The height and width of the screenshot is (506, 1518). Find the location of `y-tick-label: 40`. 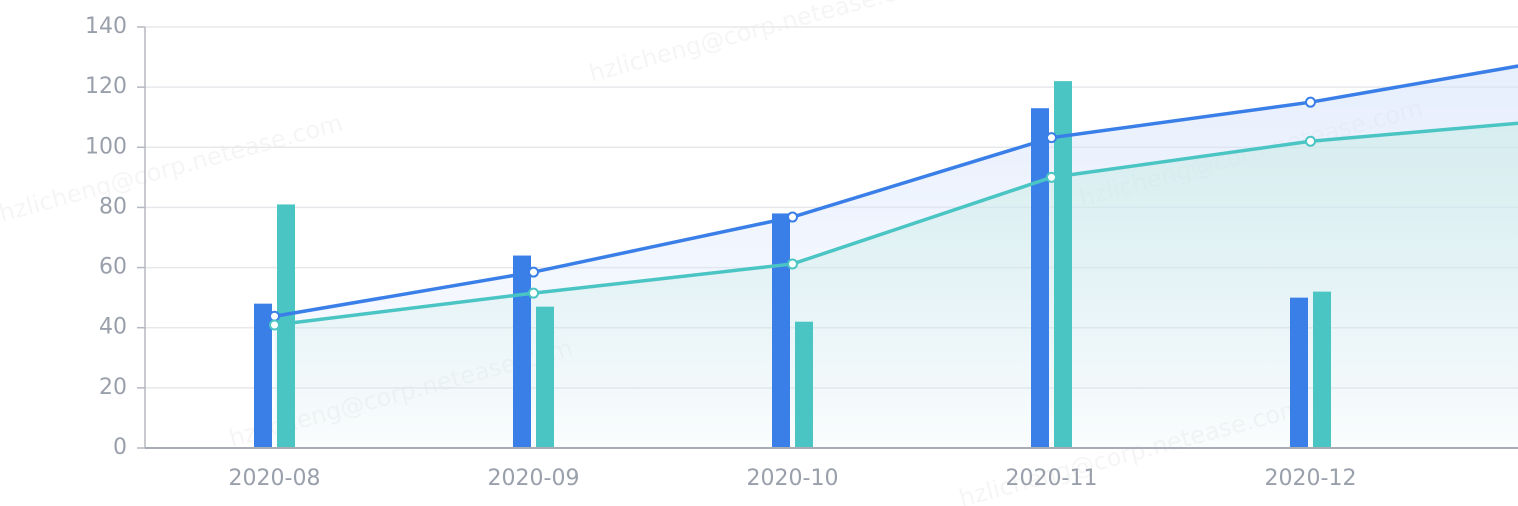

y-tick-label: 40 is located at coordinates (113, 327).